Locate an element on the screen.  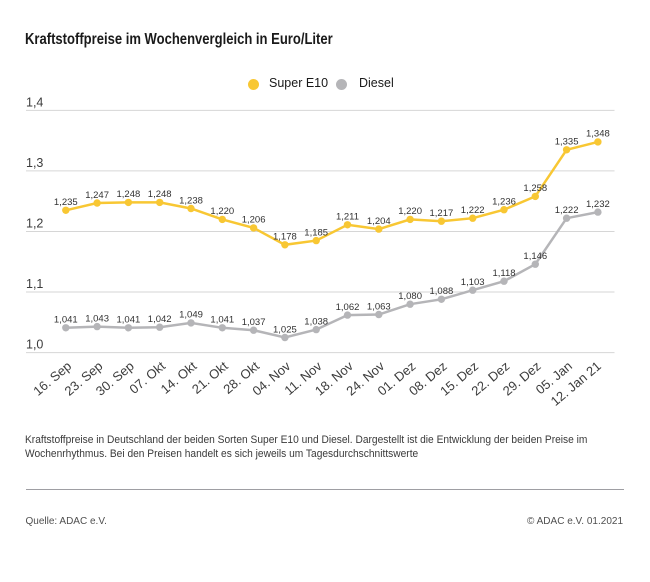
svg-text: 1,063 is located at coordinates (379, 306).